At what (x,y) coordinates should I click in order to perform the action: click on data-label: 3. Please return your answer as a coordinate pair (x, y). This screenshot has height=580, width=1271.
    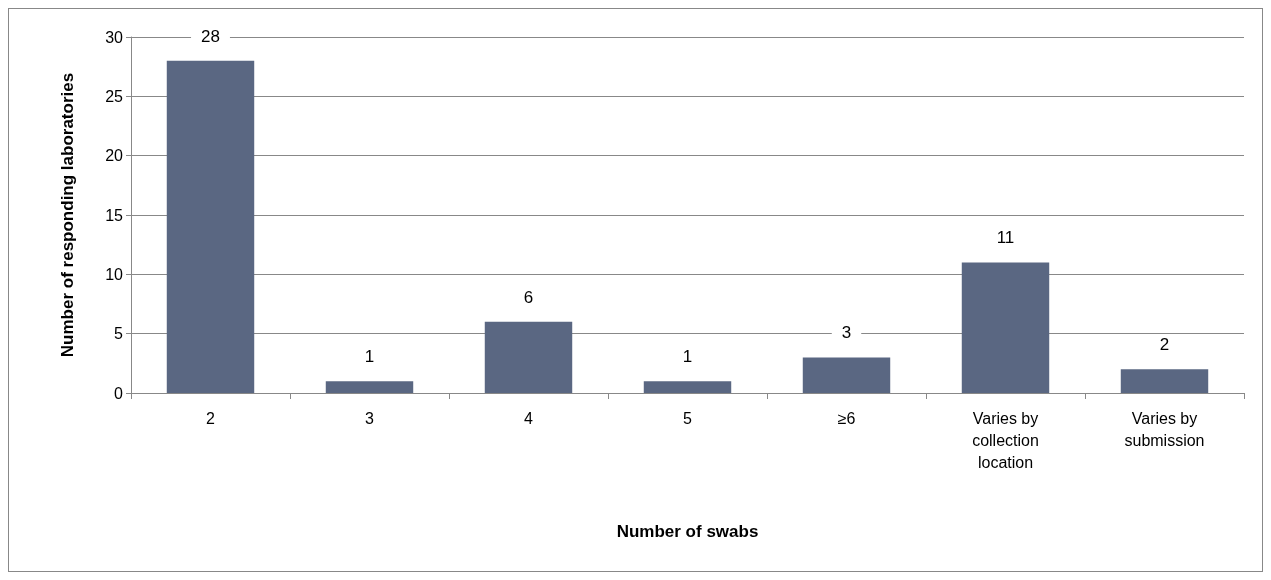
    Looking at the image, I should click on (846, 333).